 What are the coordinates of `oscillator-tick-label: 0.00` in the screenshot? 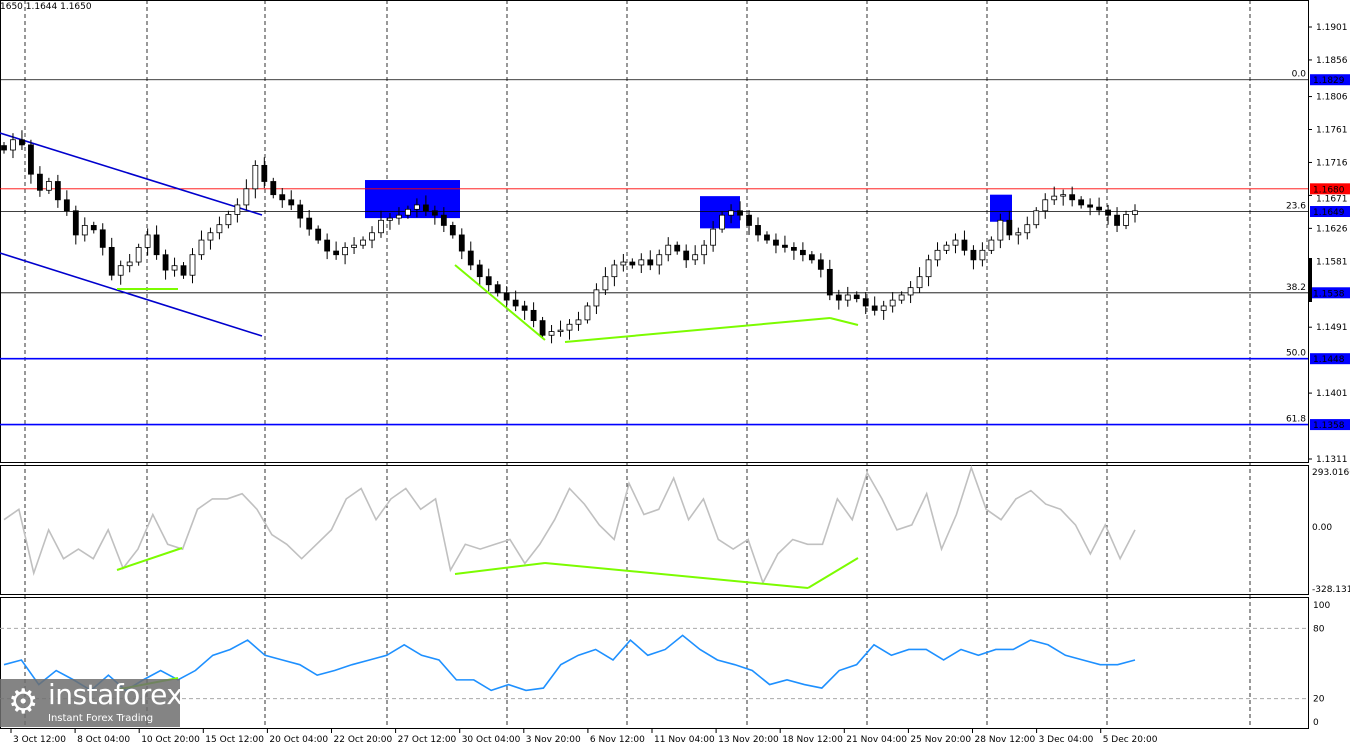 It's located at (1322, 528).